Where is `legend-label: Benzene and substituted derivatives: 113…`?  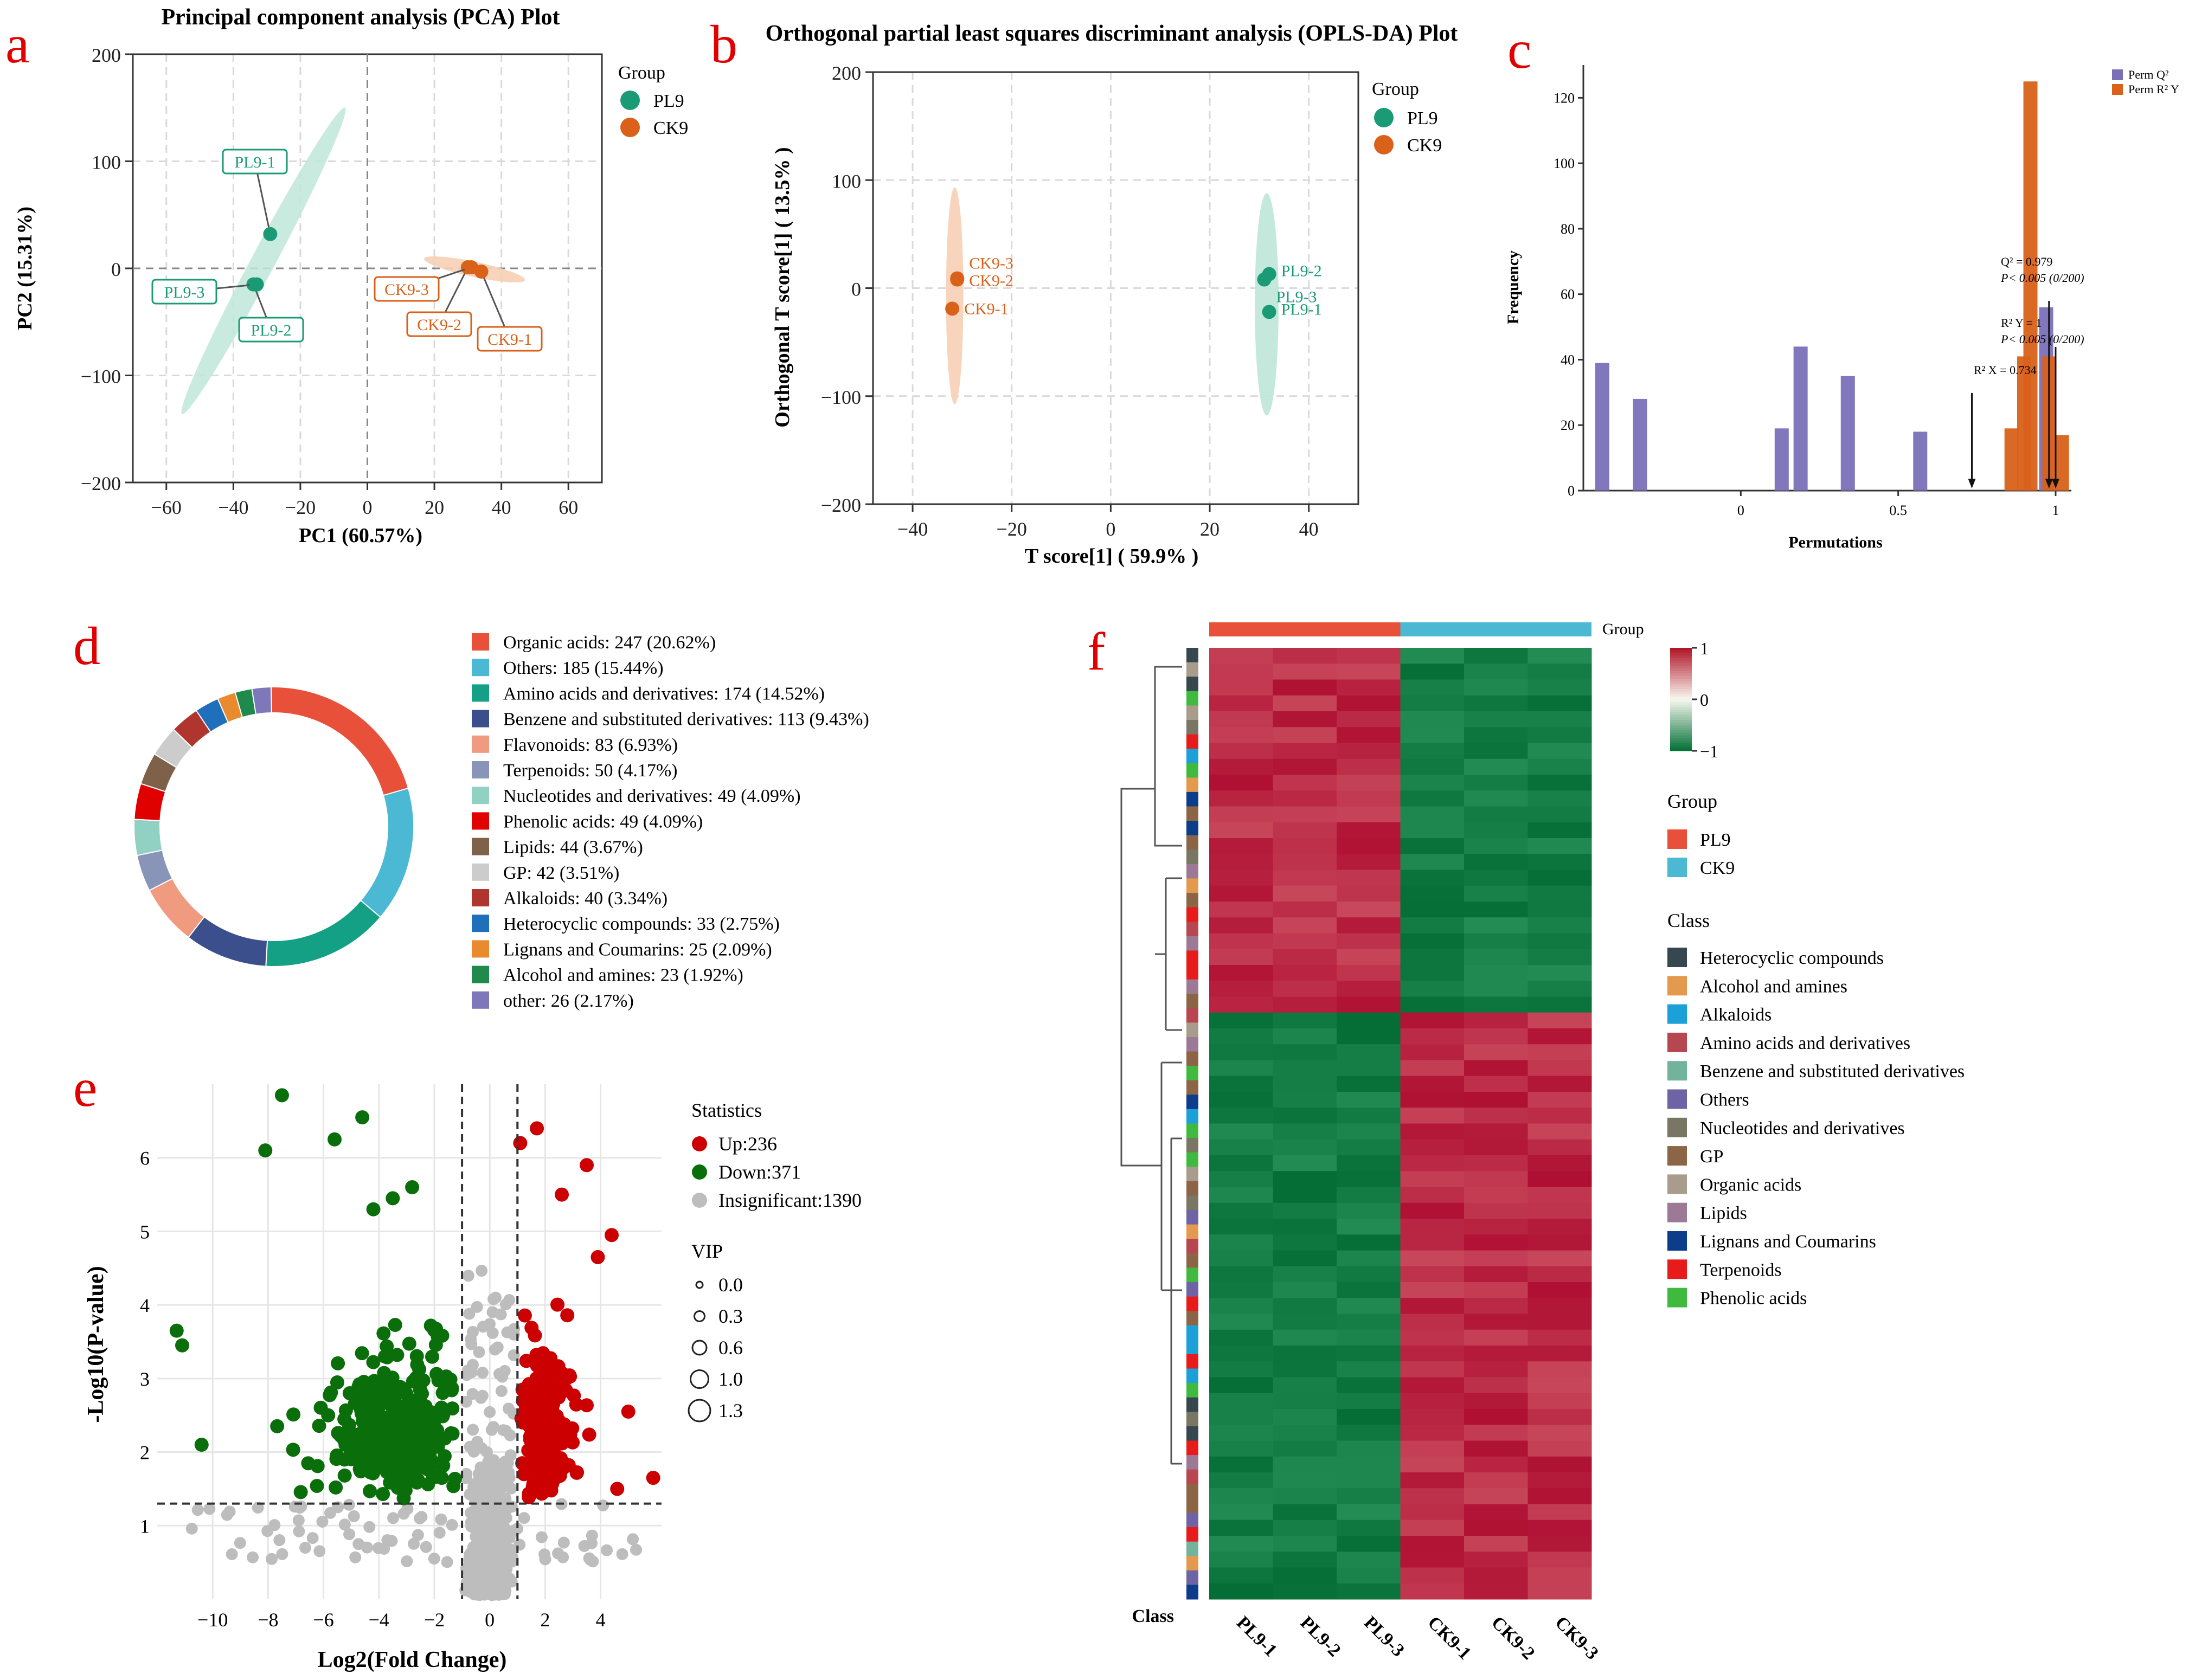 legend-label: Benzene and substituted derivatives: 113… is located at coordinates (686, 720).